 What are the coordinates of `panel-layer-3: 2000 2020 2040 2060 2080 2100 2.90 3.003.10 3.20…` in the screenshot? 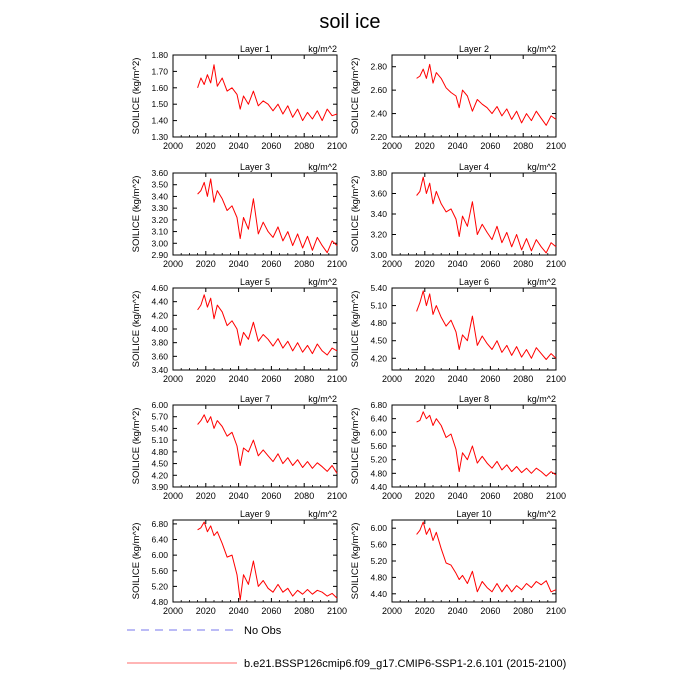 It's located at (239, 215).